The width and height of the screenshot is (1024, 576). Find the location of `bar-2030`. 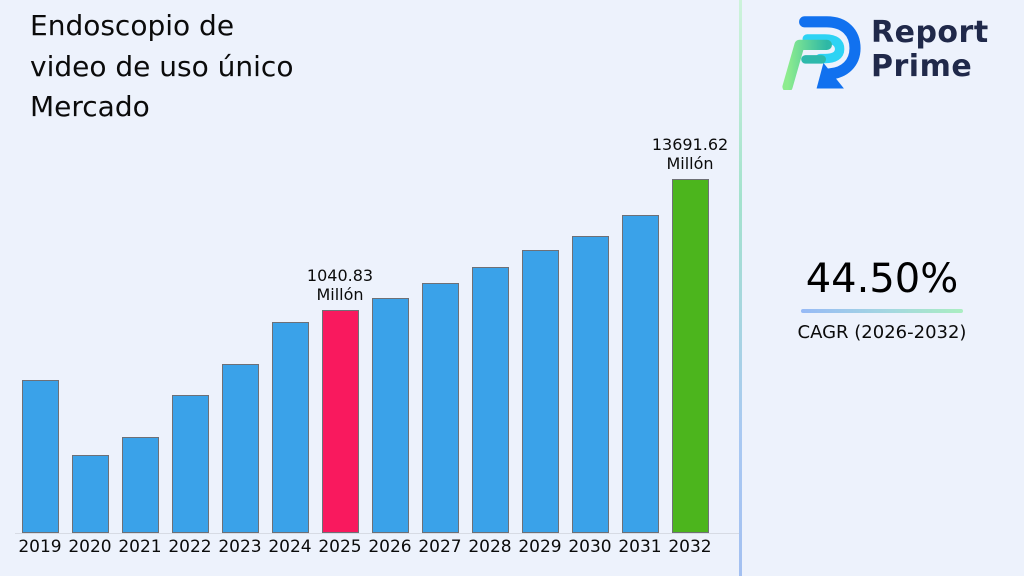

bar-2030 is located at coordinates (590, 384).